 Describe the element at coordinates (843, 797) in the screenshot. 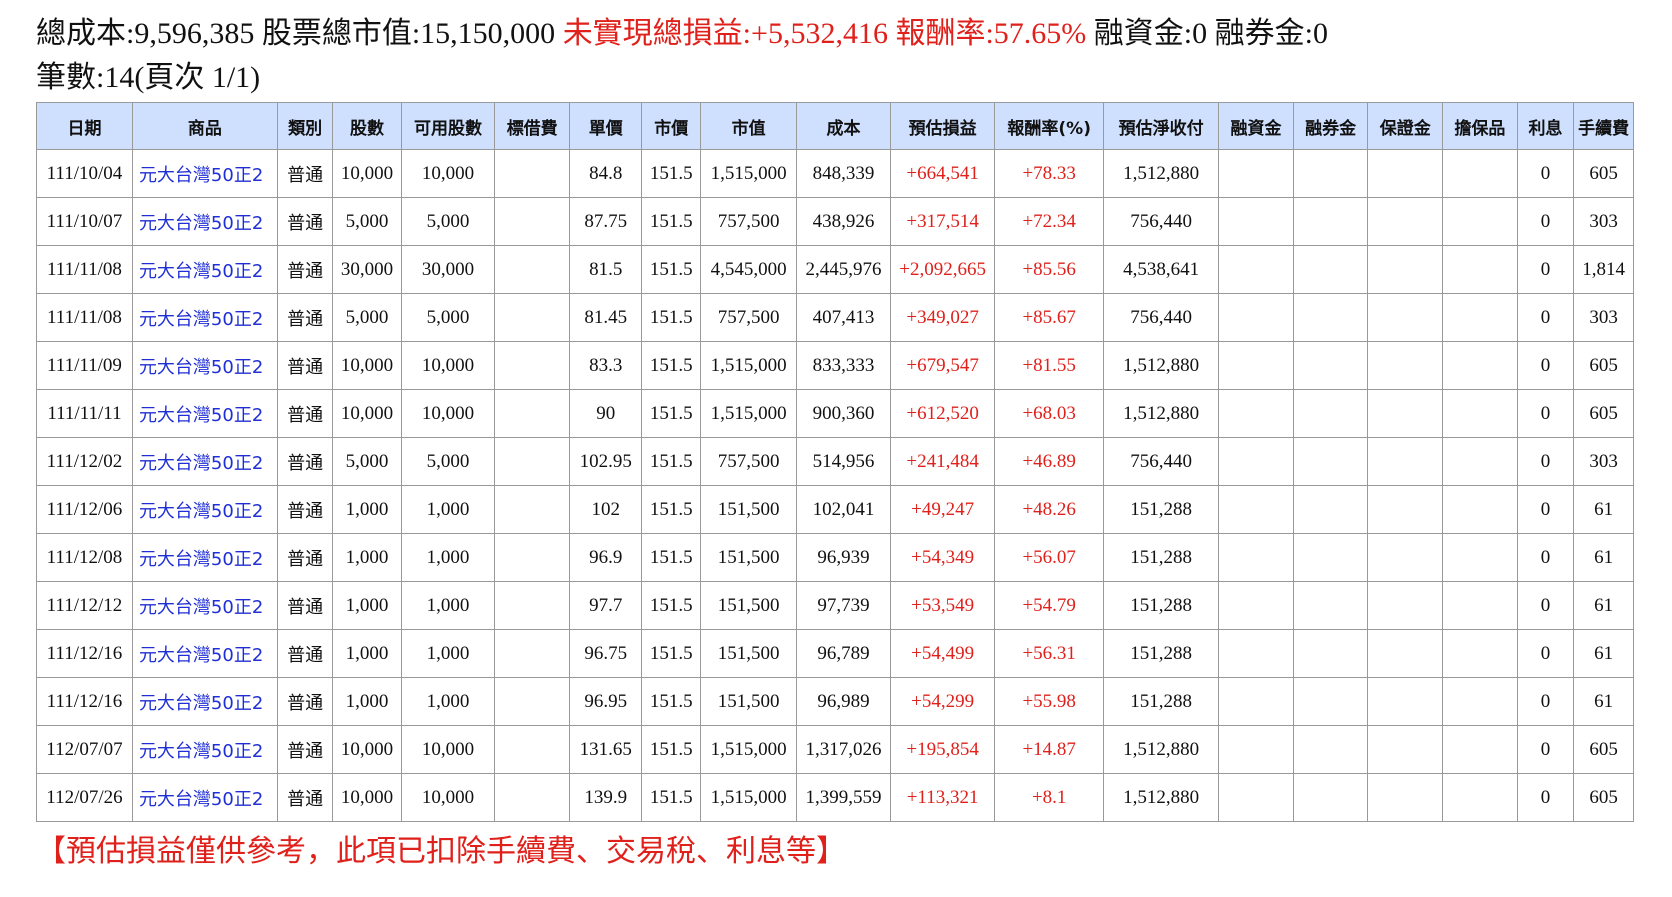

I see `cell-cost: 1,399,559` at that location.